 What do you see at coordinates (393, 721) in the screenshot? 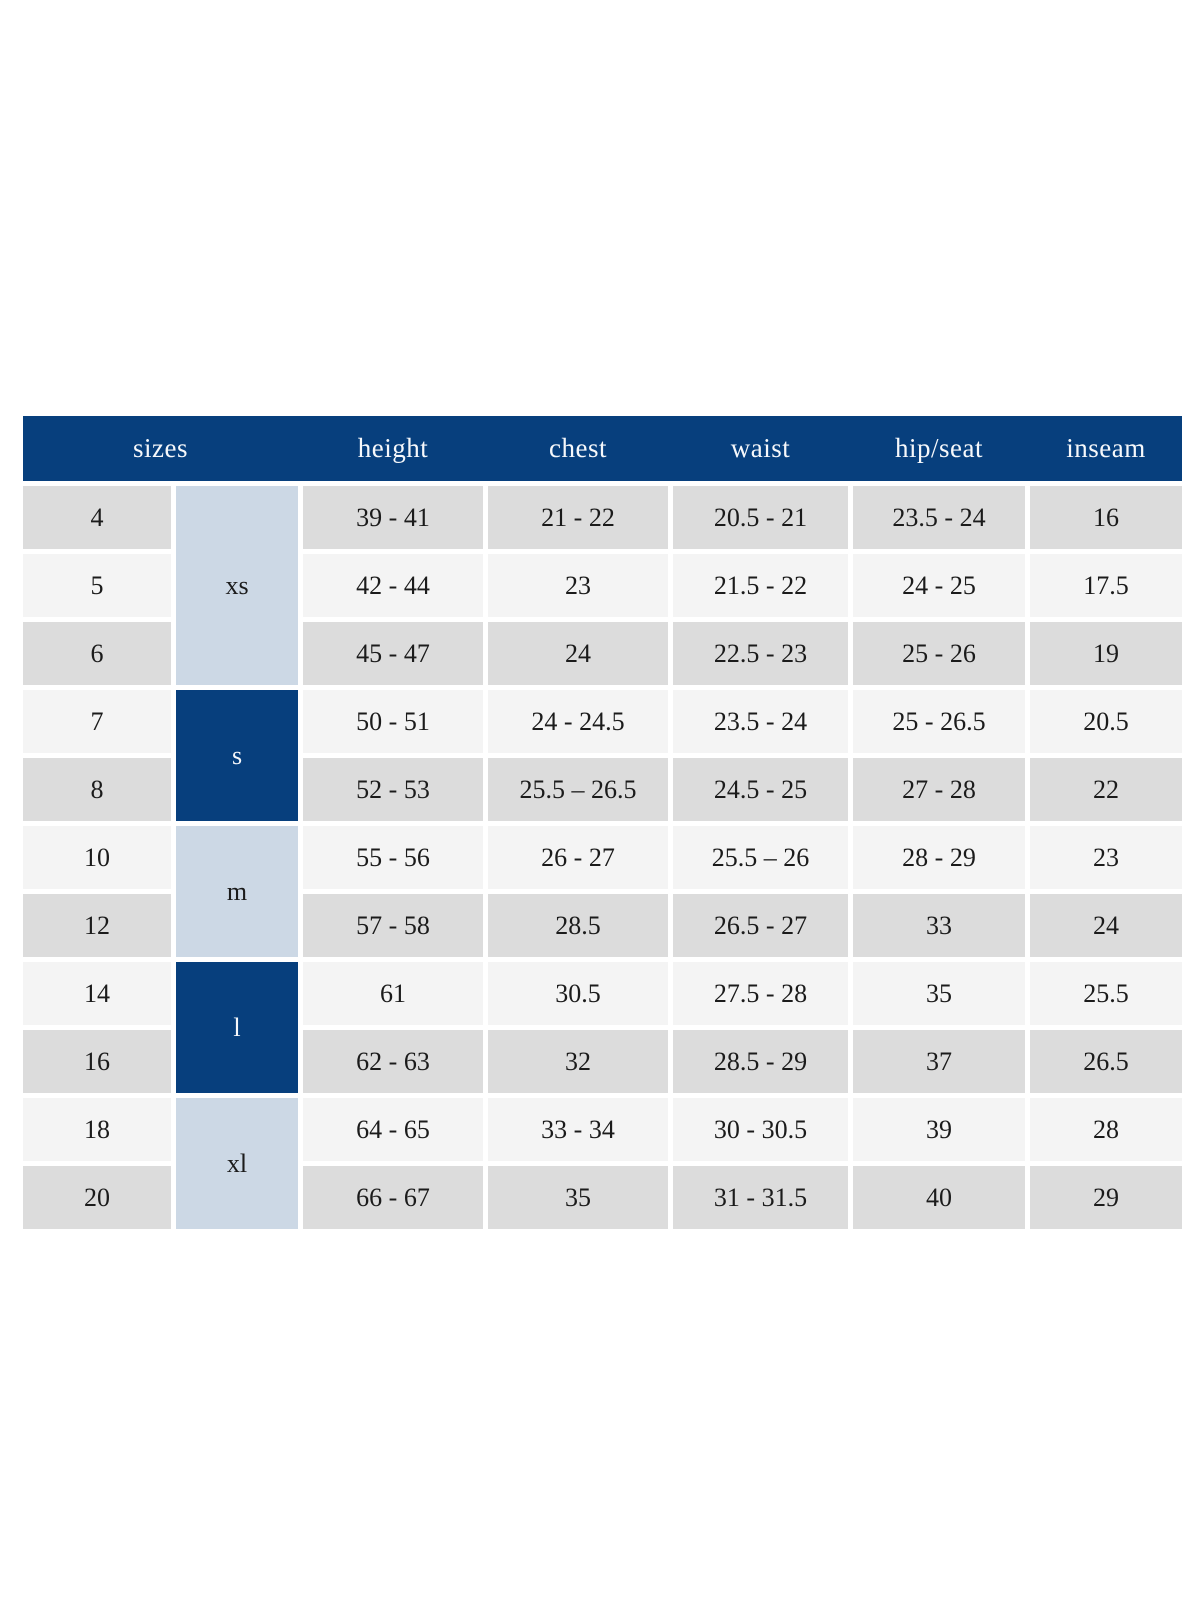
I see `height-cell: 50 - 51` at bounding box center [393, 721].